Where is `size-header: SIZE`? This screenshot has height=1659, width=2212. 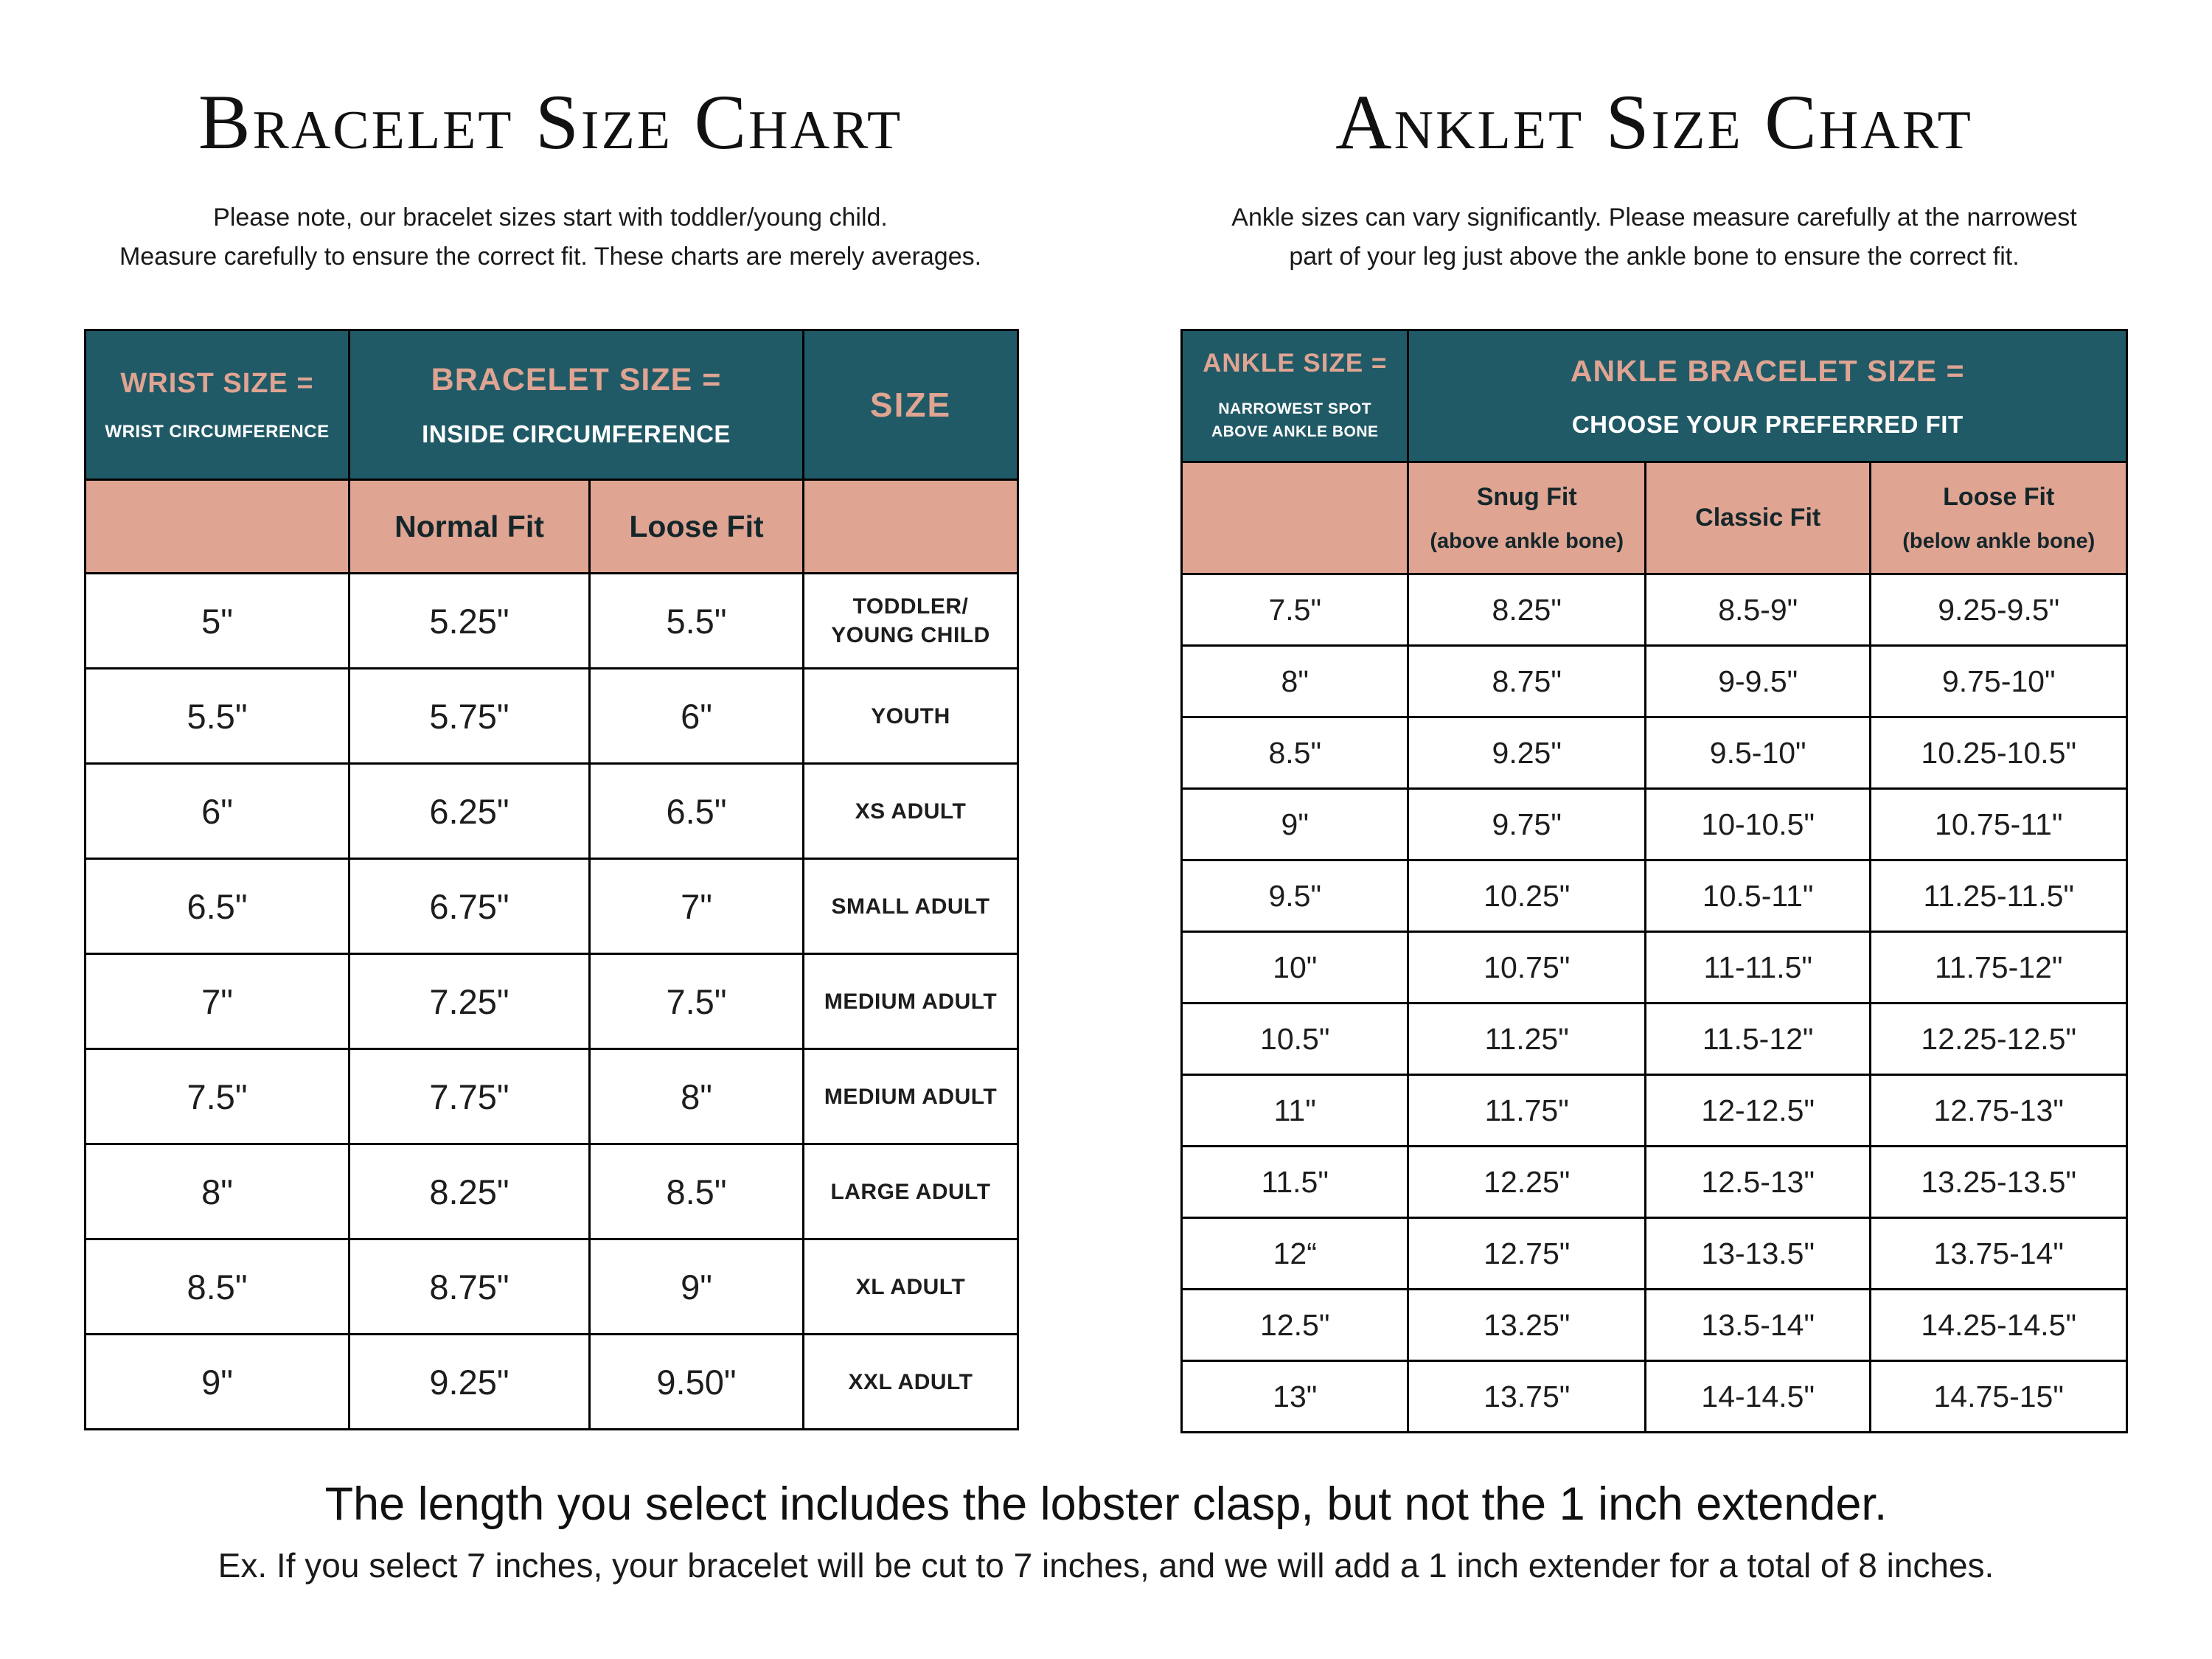
size-header: SIZE is located at coordinates (911, 405).